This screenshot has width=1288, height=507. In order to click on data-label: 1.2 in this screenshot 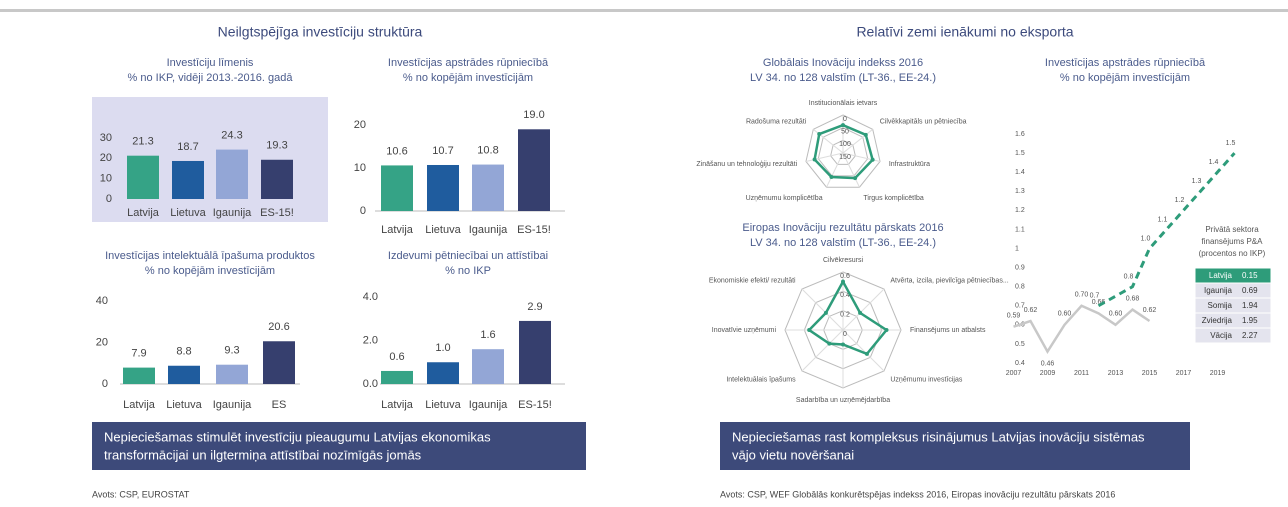, I will do `click(1180, 200)`.